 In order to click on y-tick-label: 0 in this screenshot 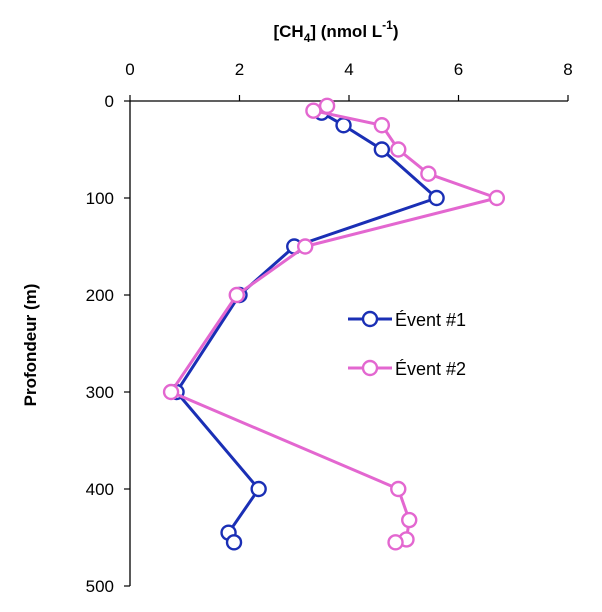, I will do `click(109, 101)`.